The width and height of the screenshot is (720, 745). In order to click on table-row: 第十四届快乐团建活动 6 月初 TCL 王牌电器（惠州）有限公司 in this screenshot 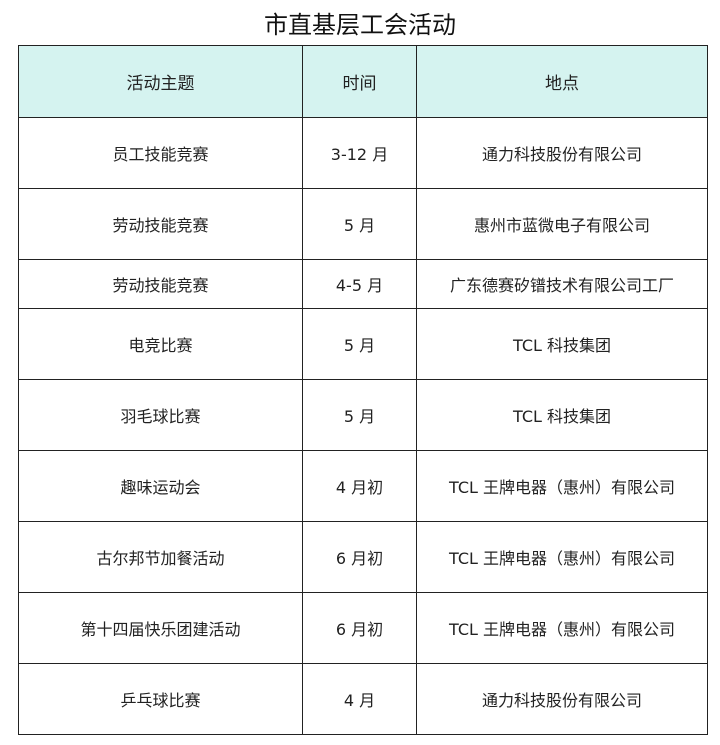, I will do `click(363, 628)`.